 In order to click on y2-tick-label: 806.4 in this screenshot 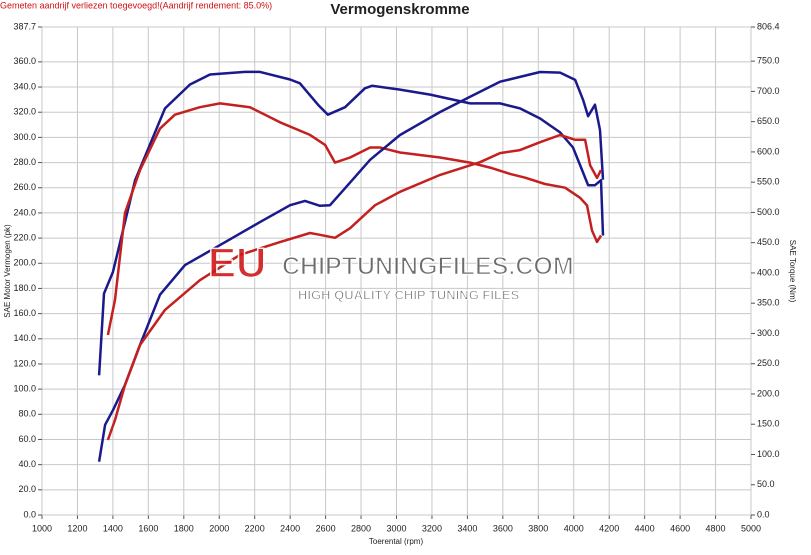, I will do `click(768, 26)`.